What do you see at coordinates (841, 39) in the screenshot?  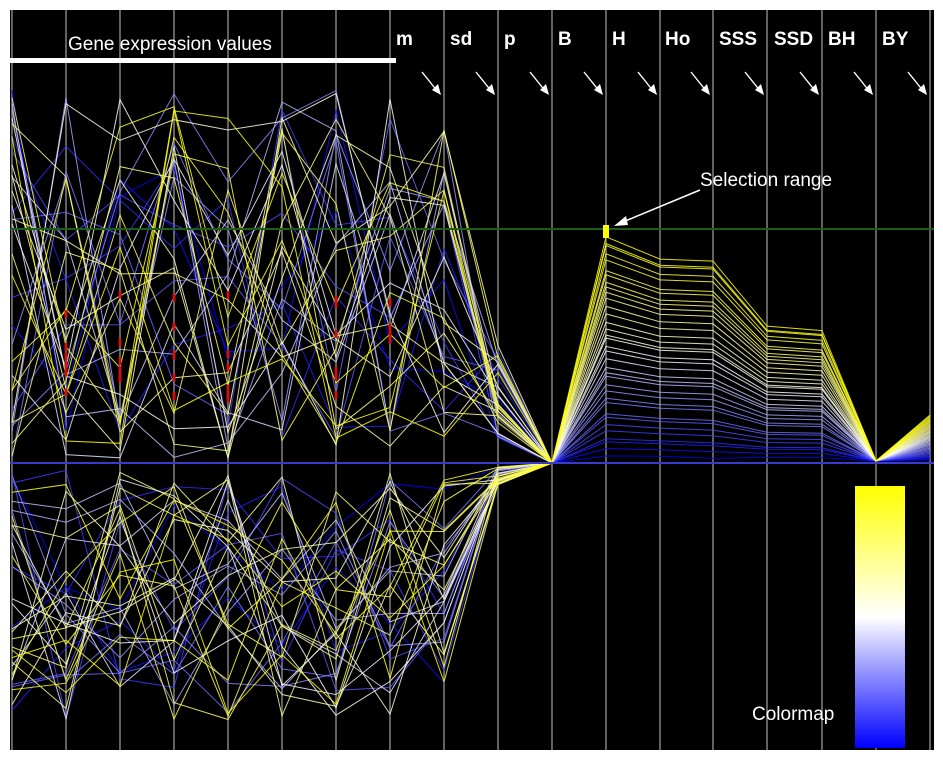 I see `axis-header-bh: BH` at bounding box center [841, 39].